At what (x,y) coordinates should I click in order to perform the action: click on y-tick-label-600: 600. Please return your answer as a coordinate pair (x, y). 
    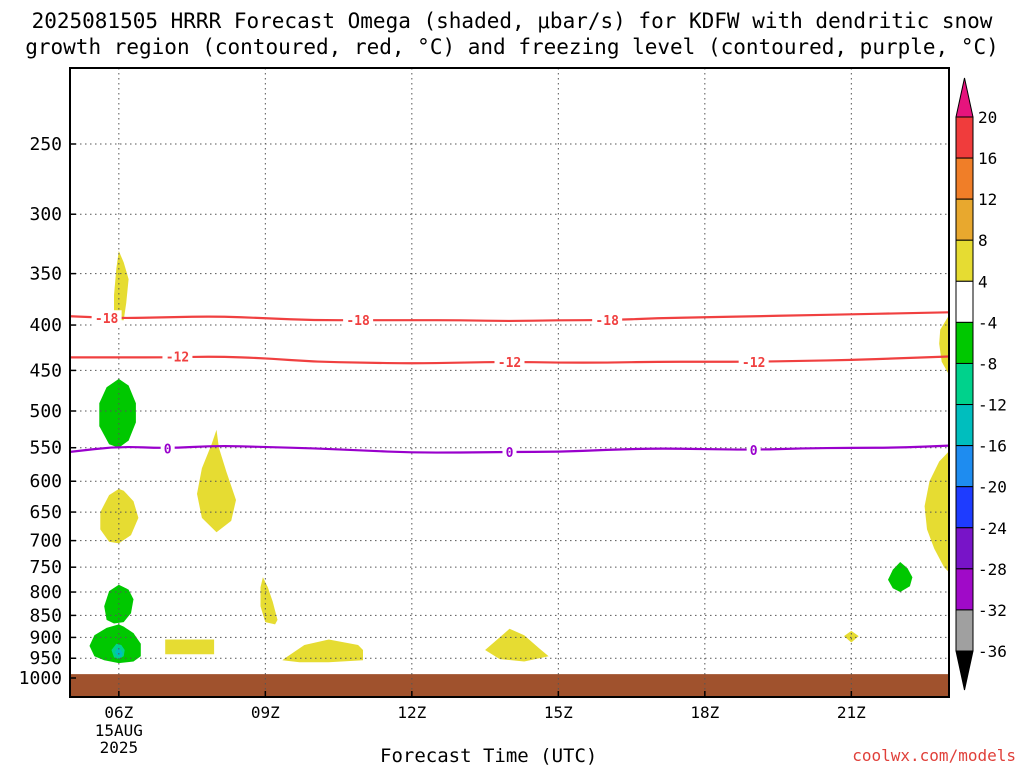
    Looking at the image, I should click on (45, 481).